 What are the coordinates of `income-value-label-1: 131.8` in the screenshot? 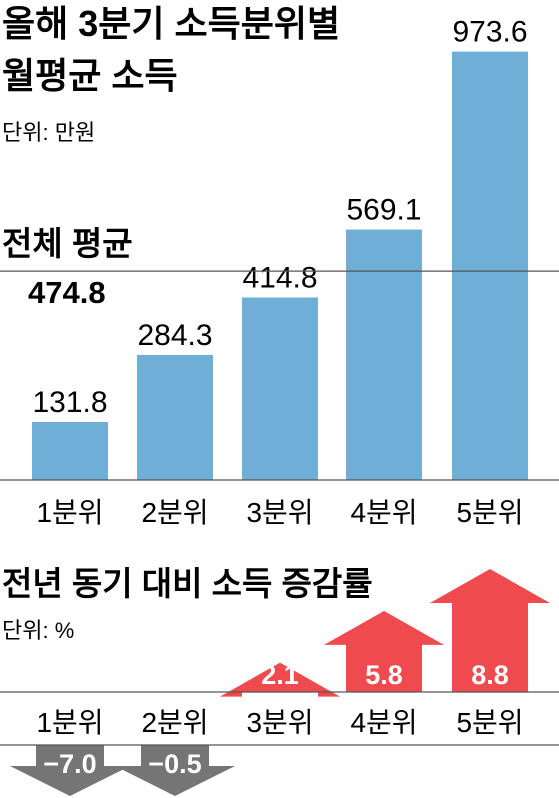 It's located at (69, 402).